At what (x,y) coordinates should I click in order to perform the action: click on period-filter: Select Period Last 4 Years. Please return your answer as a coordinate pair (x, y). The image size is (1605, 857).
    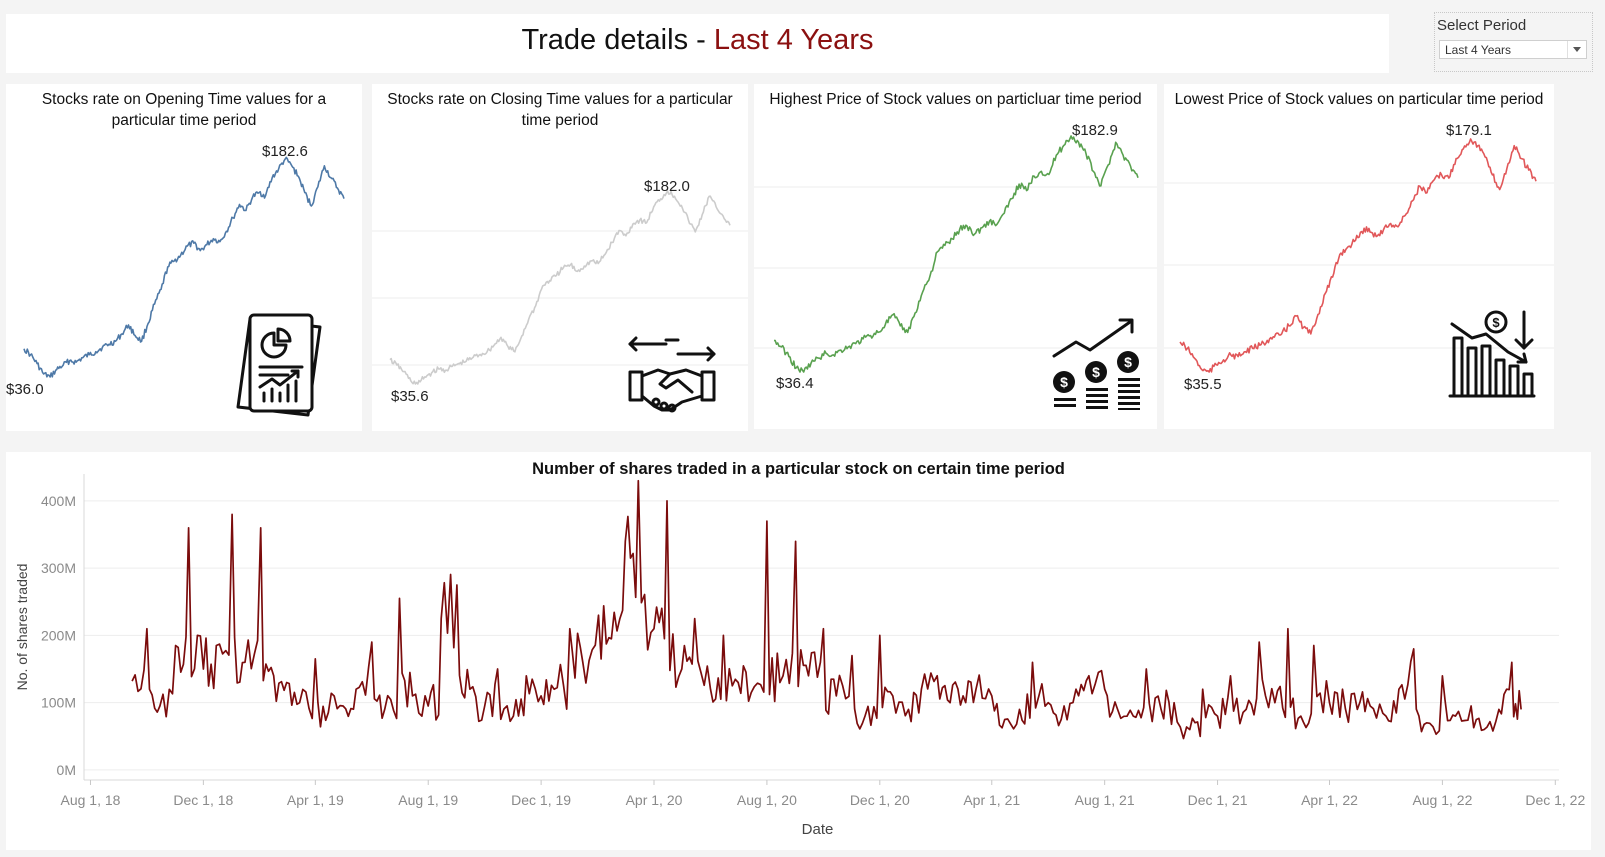
    Looking at the image, I should click on (1513, 42).